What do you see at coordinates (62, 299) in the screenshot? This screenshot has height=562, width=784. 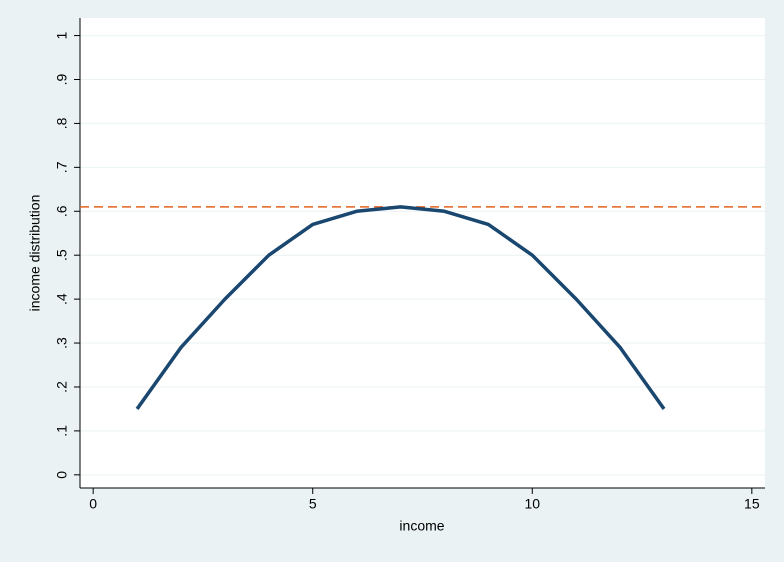 I see `y-tick-label: .4` at bounding box center [62, 299].